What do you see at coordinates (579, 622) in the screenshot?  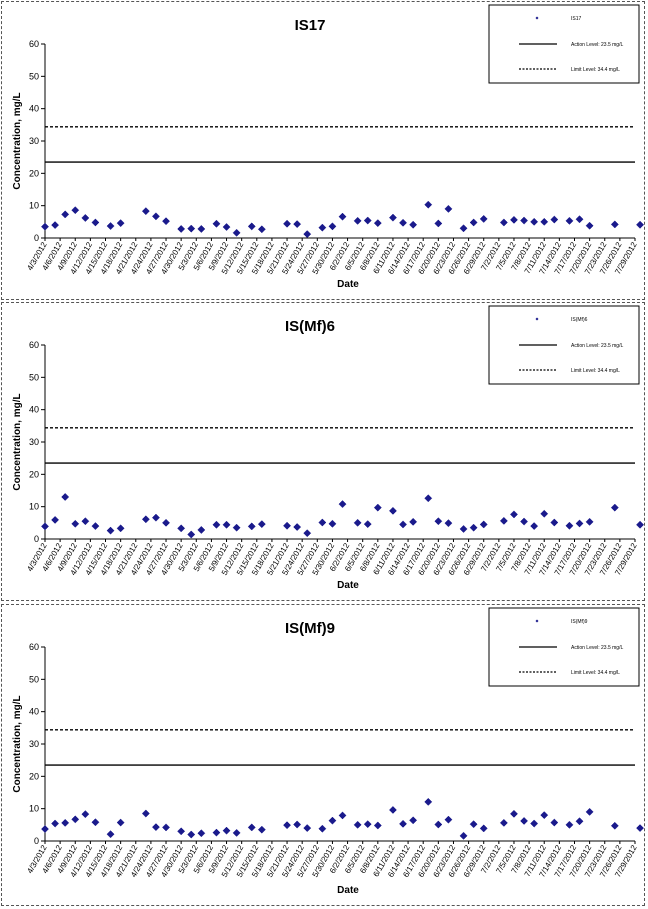 I see `legend-entry: IS(Mf)9` at bounding box center [579, 622].